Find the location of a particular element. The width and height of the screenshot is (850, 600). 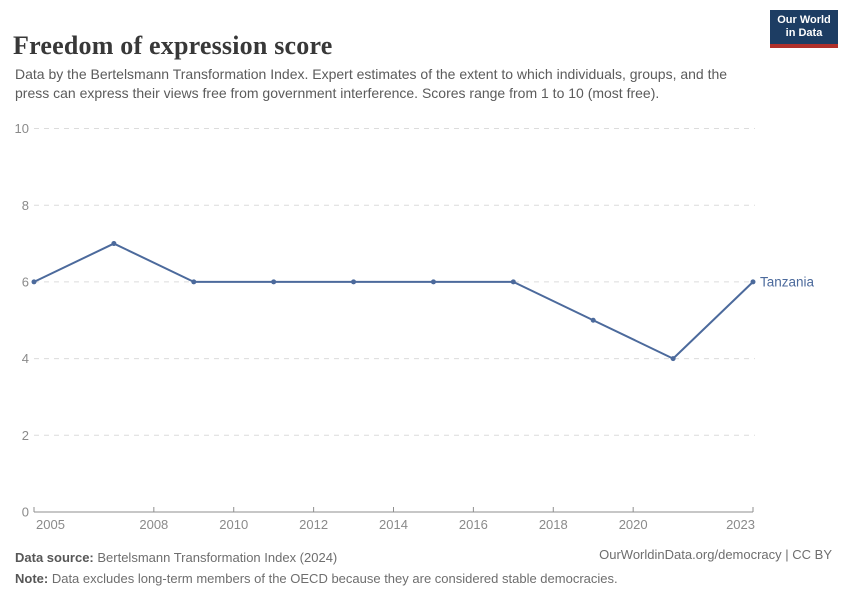

x-tick-label-2014: 2014 is located at coordinates (393, 524).